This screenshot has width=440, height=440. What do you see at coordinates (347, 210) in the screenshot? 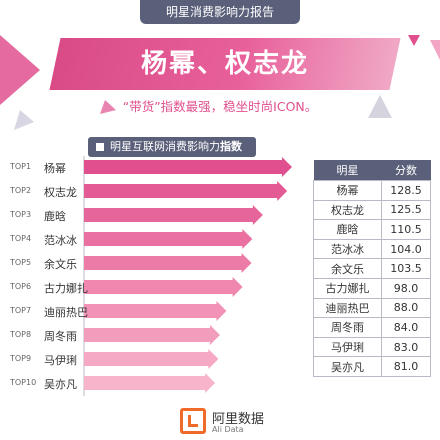
I see `star-name-cell: 权志龙` at bounding box center [347, 210].